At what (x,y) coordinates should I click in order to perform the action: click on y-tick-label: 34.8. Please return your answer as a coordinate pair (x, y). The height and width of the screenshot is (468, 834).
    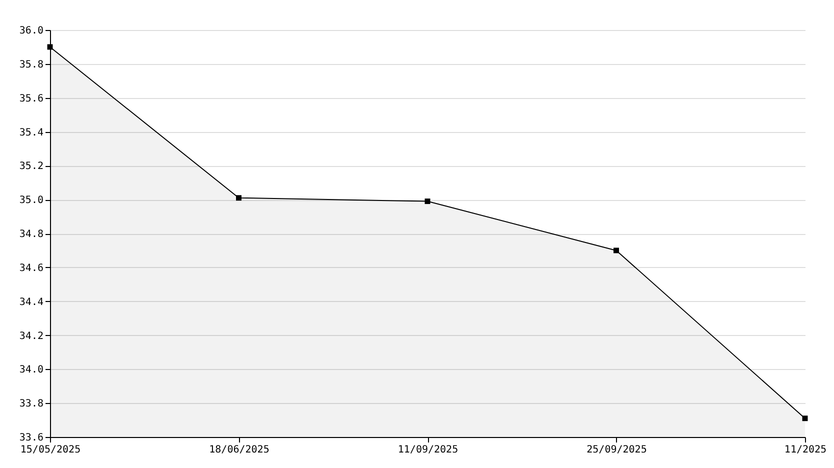
    Looking at the image, I should click on (31, 234).